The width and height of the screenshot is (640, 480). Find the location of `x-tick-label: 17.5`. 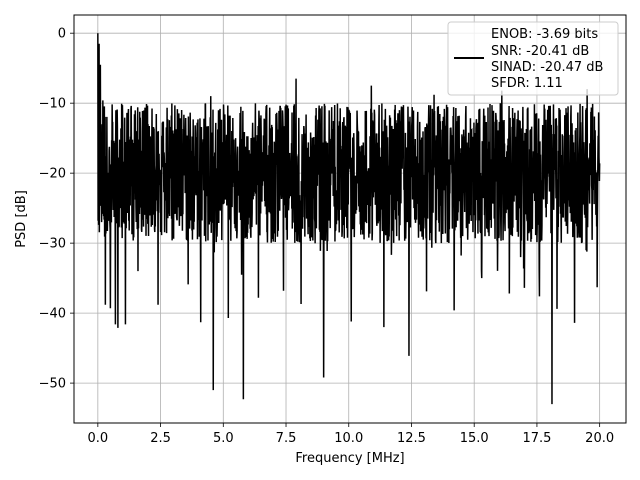

x-tick-label: 17.5 is located at coordinates (536, 438).